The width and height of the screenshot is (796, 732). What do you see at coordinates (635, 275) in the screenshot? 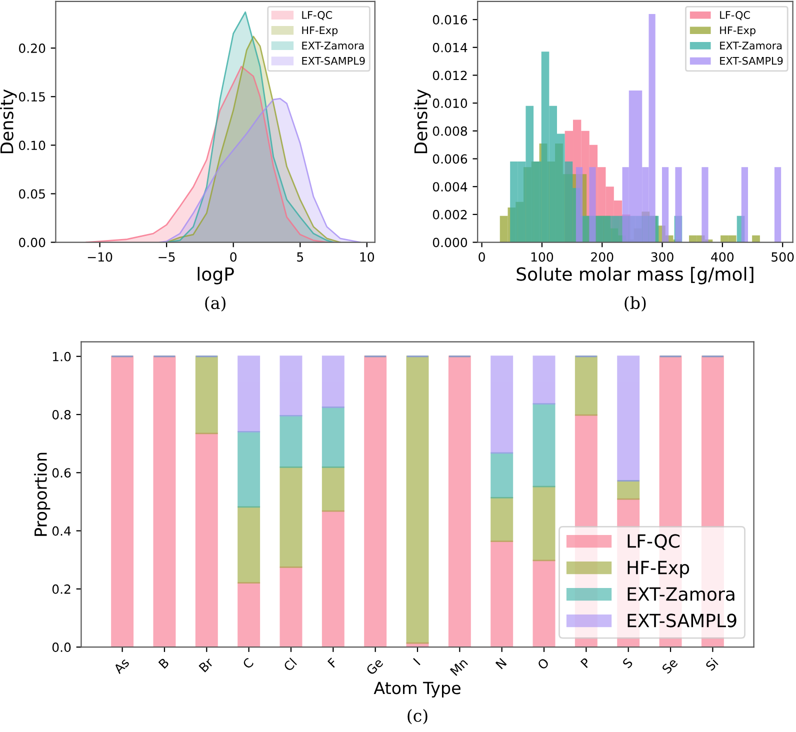
I see `x-axis-title: Solute molar mass [g/mol]` at bounding box center [635, 275].